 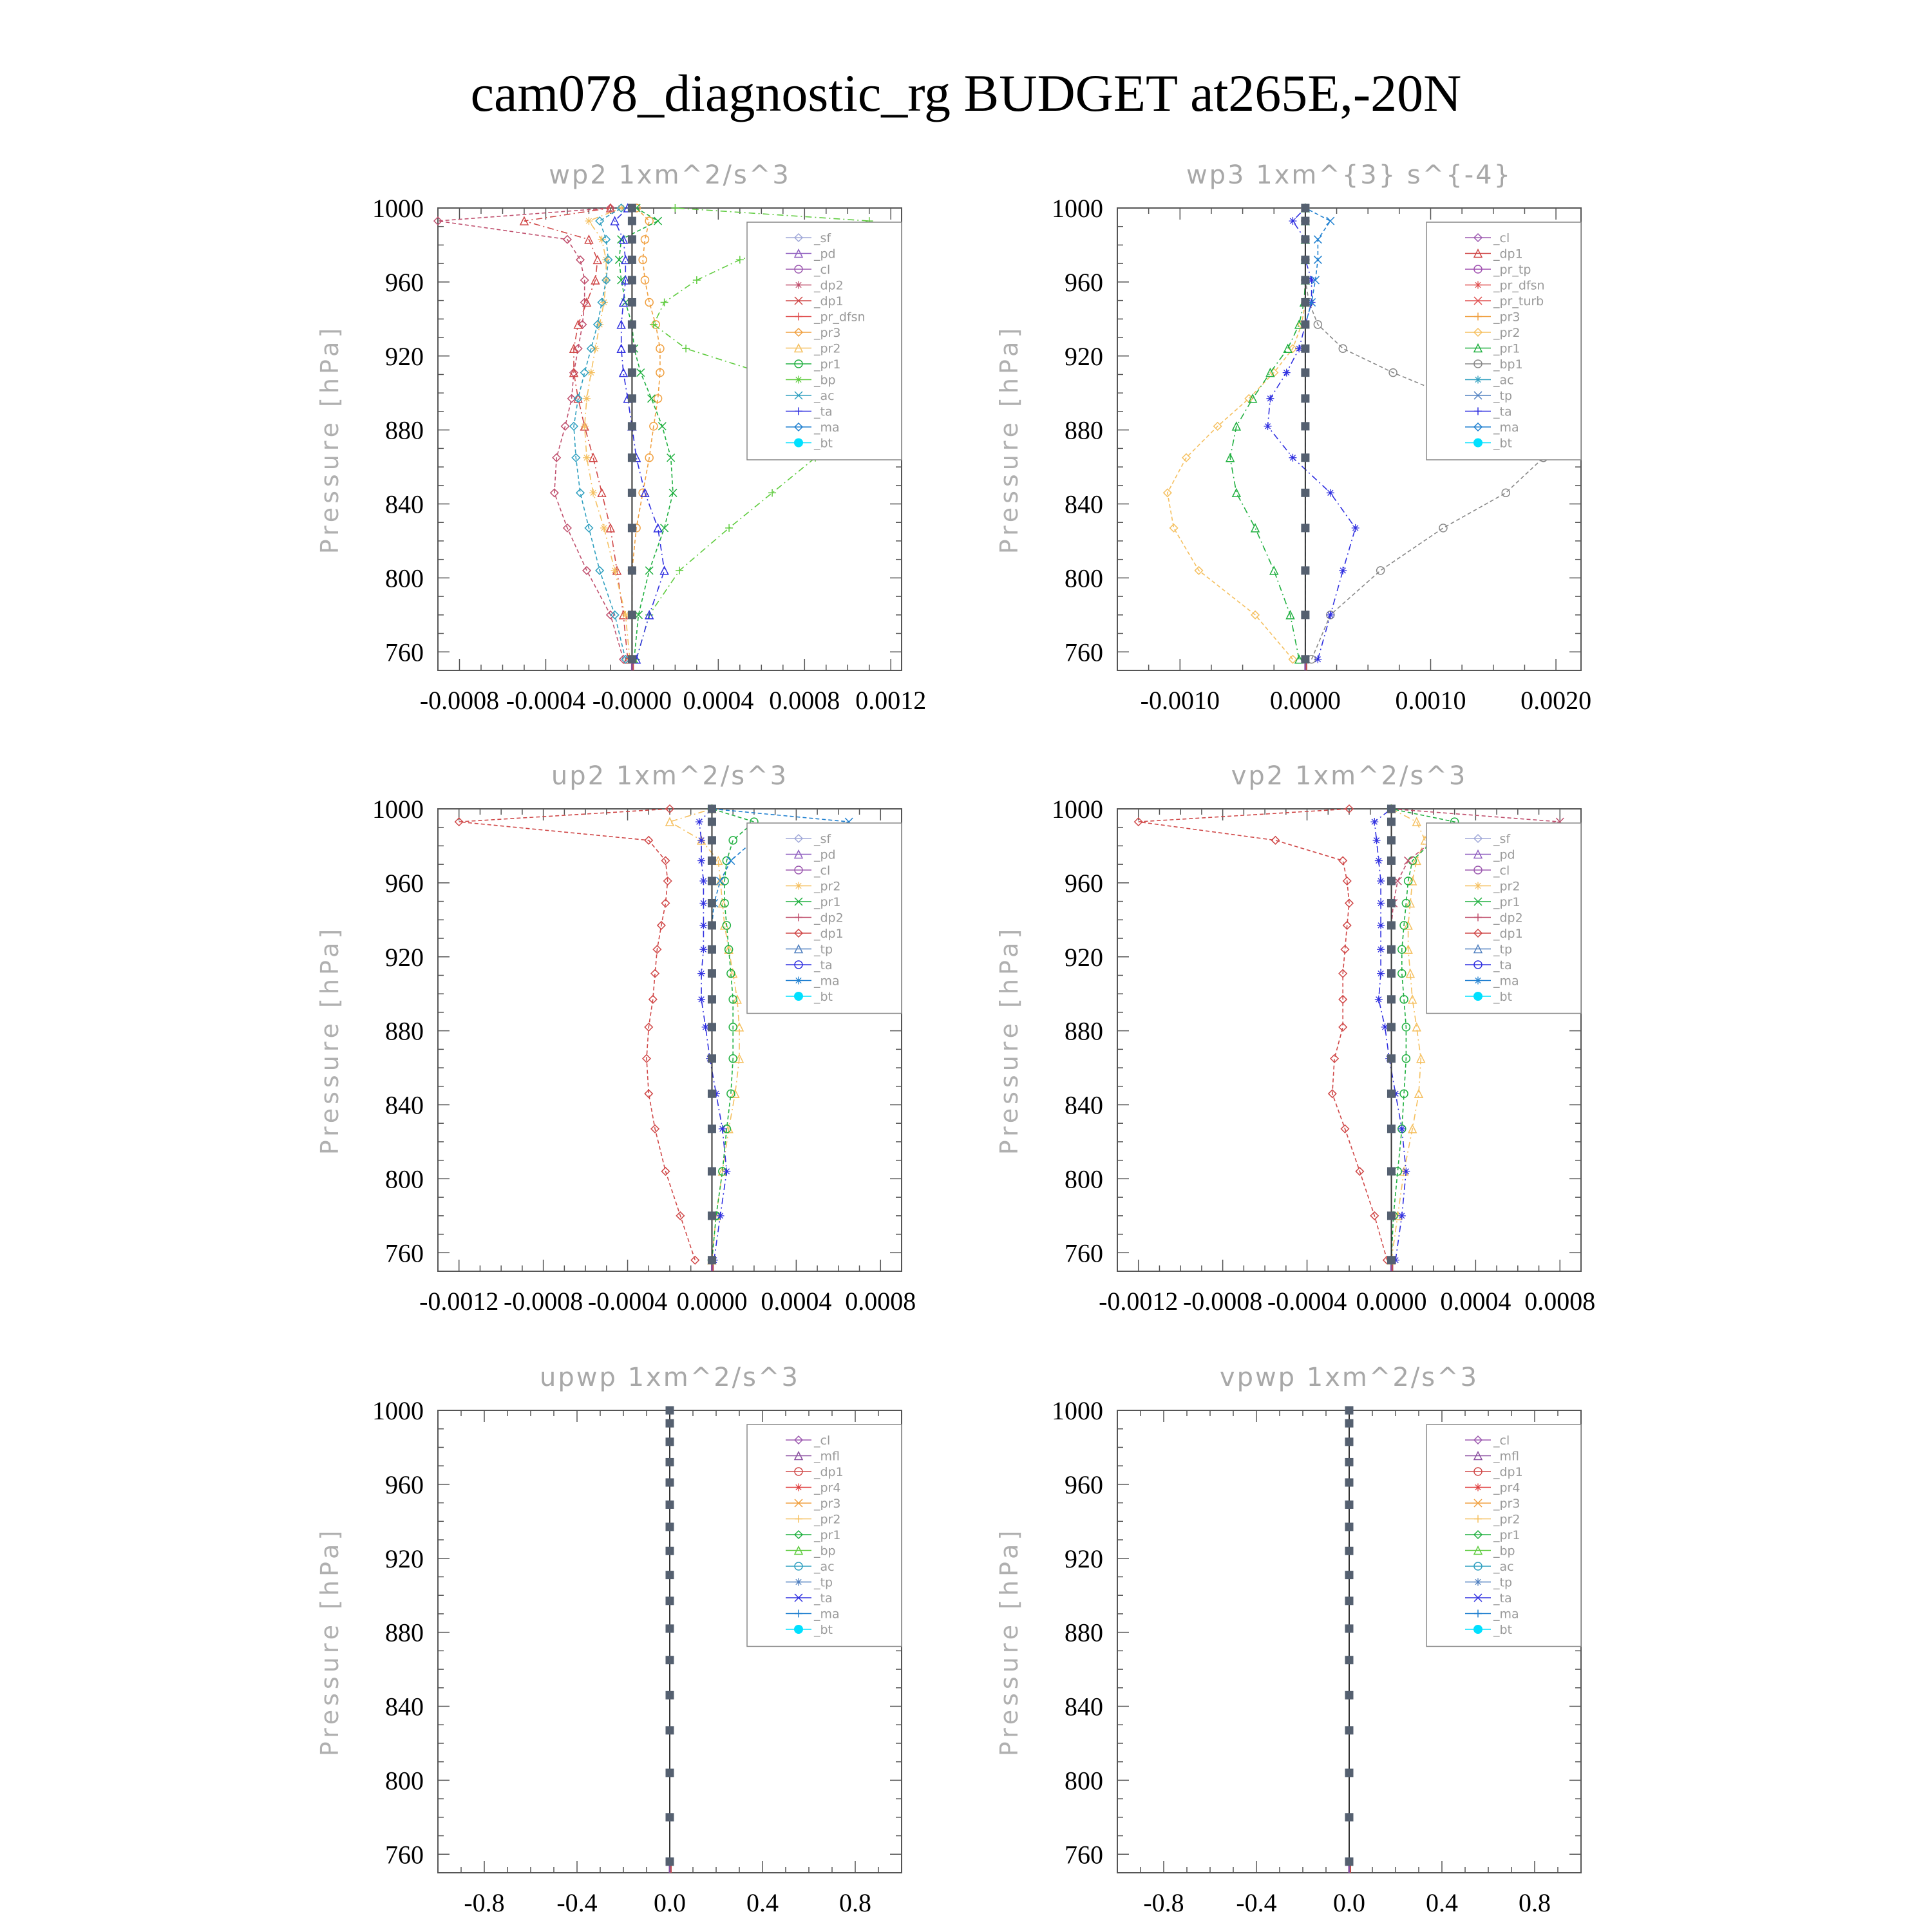 What do you see at coordinates (484, 1902) in the screenshot?
I see `x-tick-label: -0.8` at bounding box center [484, 1902].